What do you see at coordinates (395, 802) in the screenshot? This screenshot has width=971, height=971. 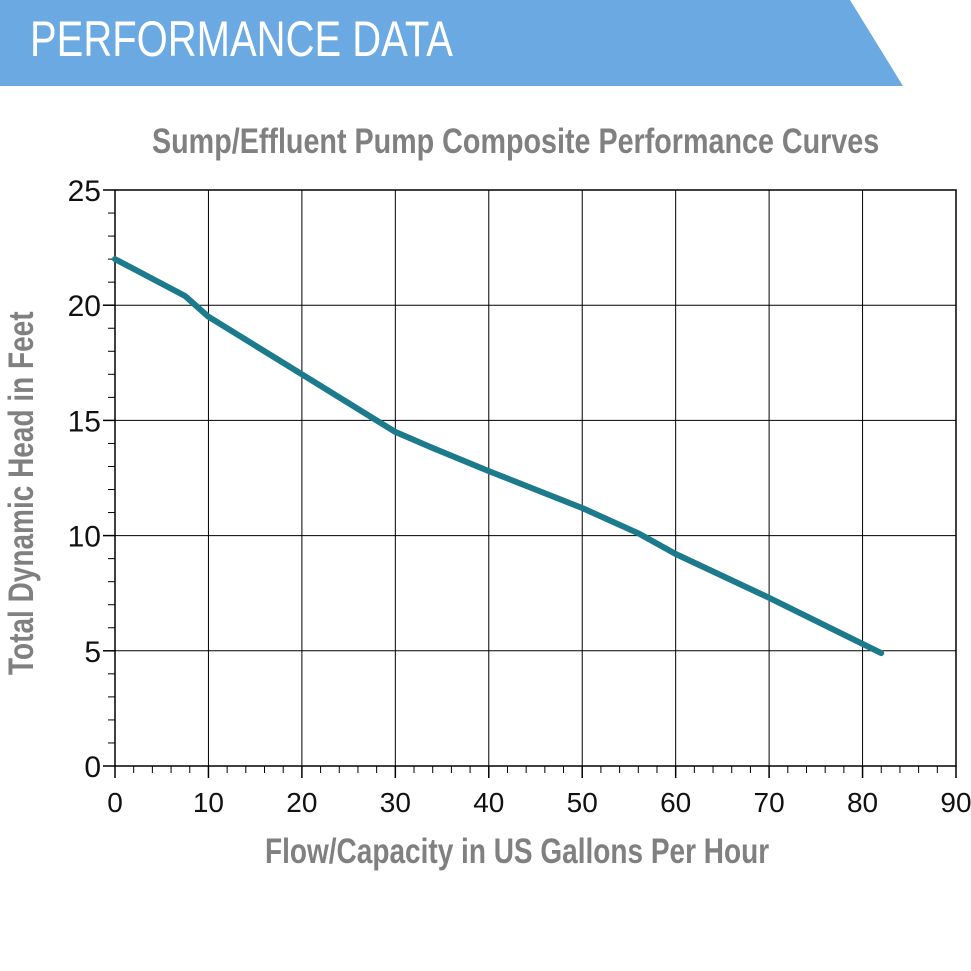 I see `x-tick-label: 30` at bounding box center [395, 802].